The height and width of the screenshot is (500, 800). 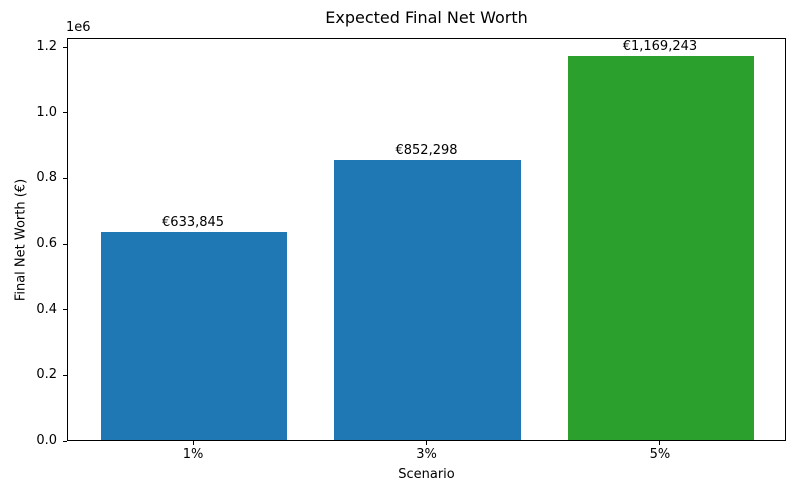 What do you see at coordinates (193, 222) in the screenshot?
I see `bar-value-label: €633,845` at bounding box center [193, 222].